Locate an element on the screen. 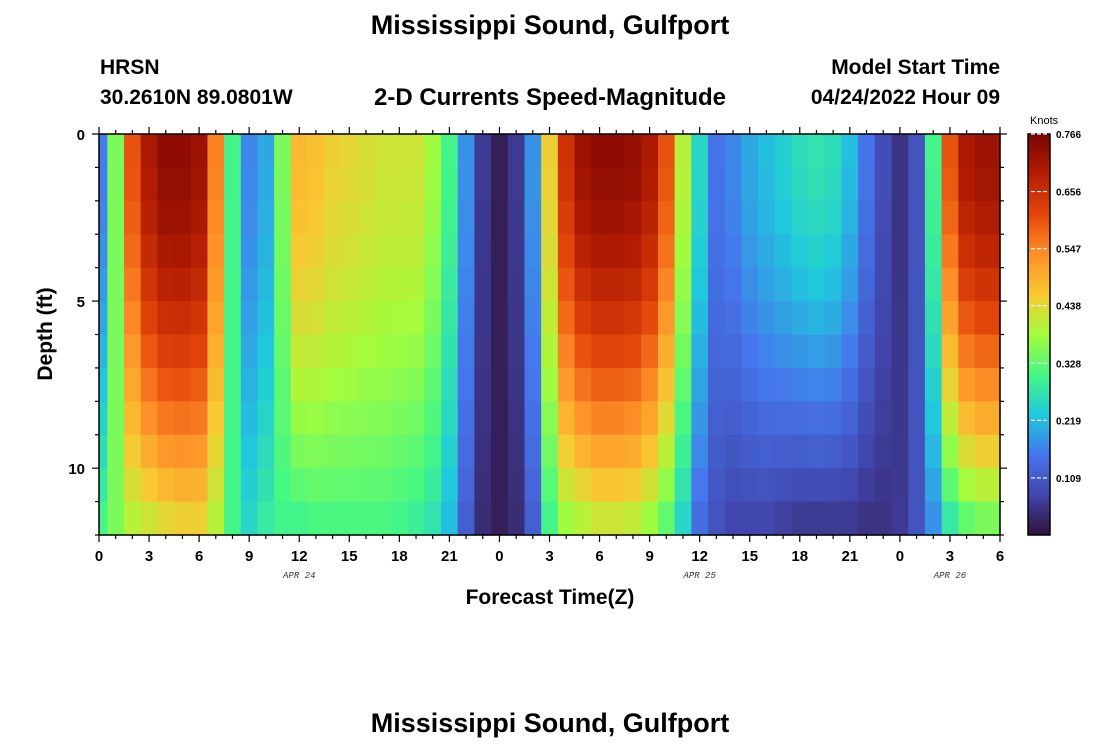 Image resolution: width=1100 pixels, height=750 pixels. x-tick-label: 18 is located at coordinates (399, 556).